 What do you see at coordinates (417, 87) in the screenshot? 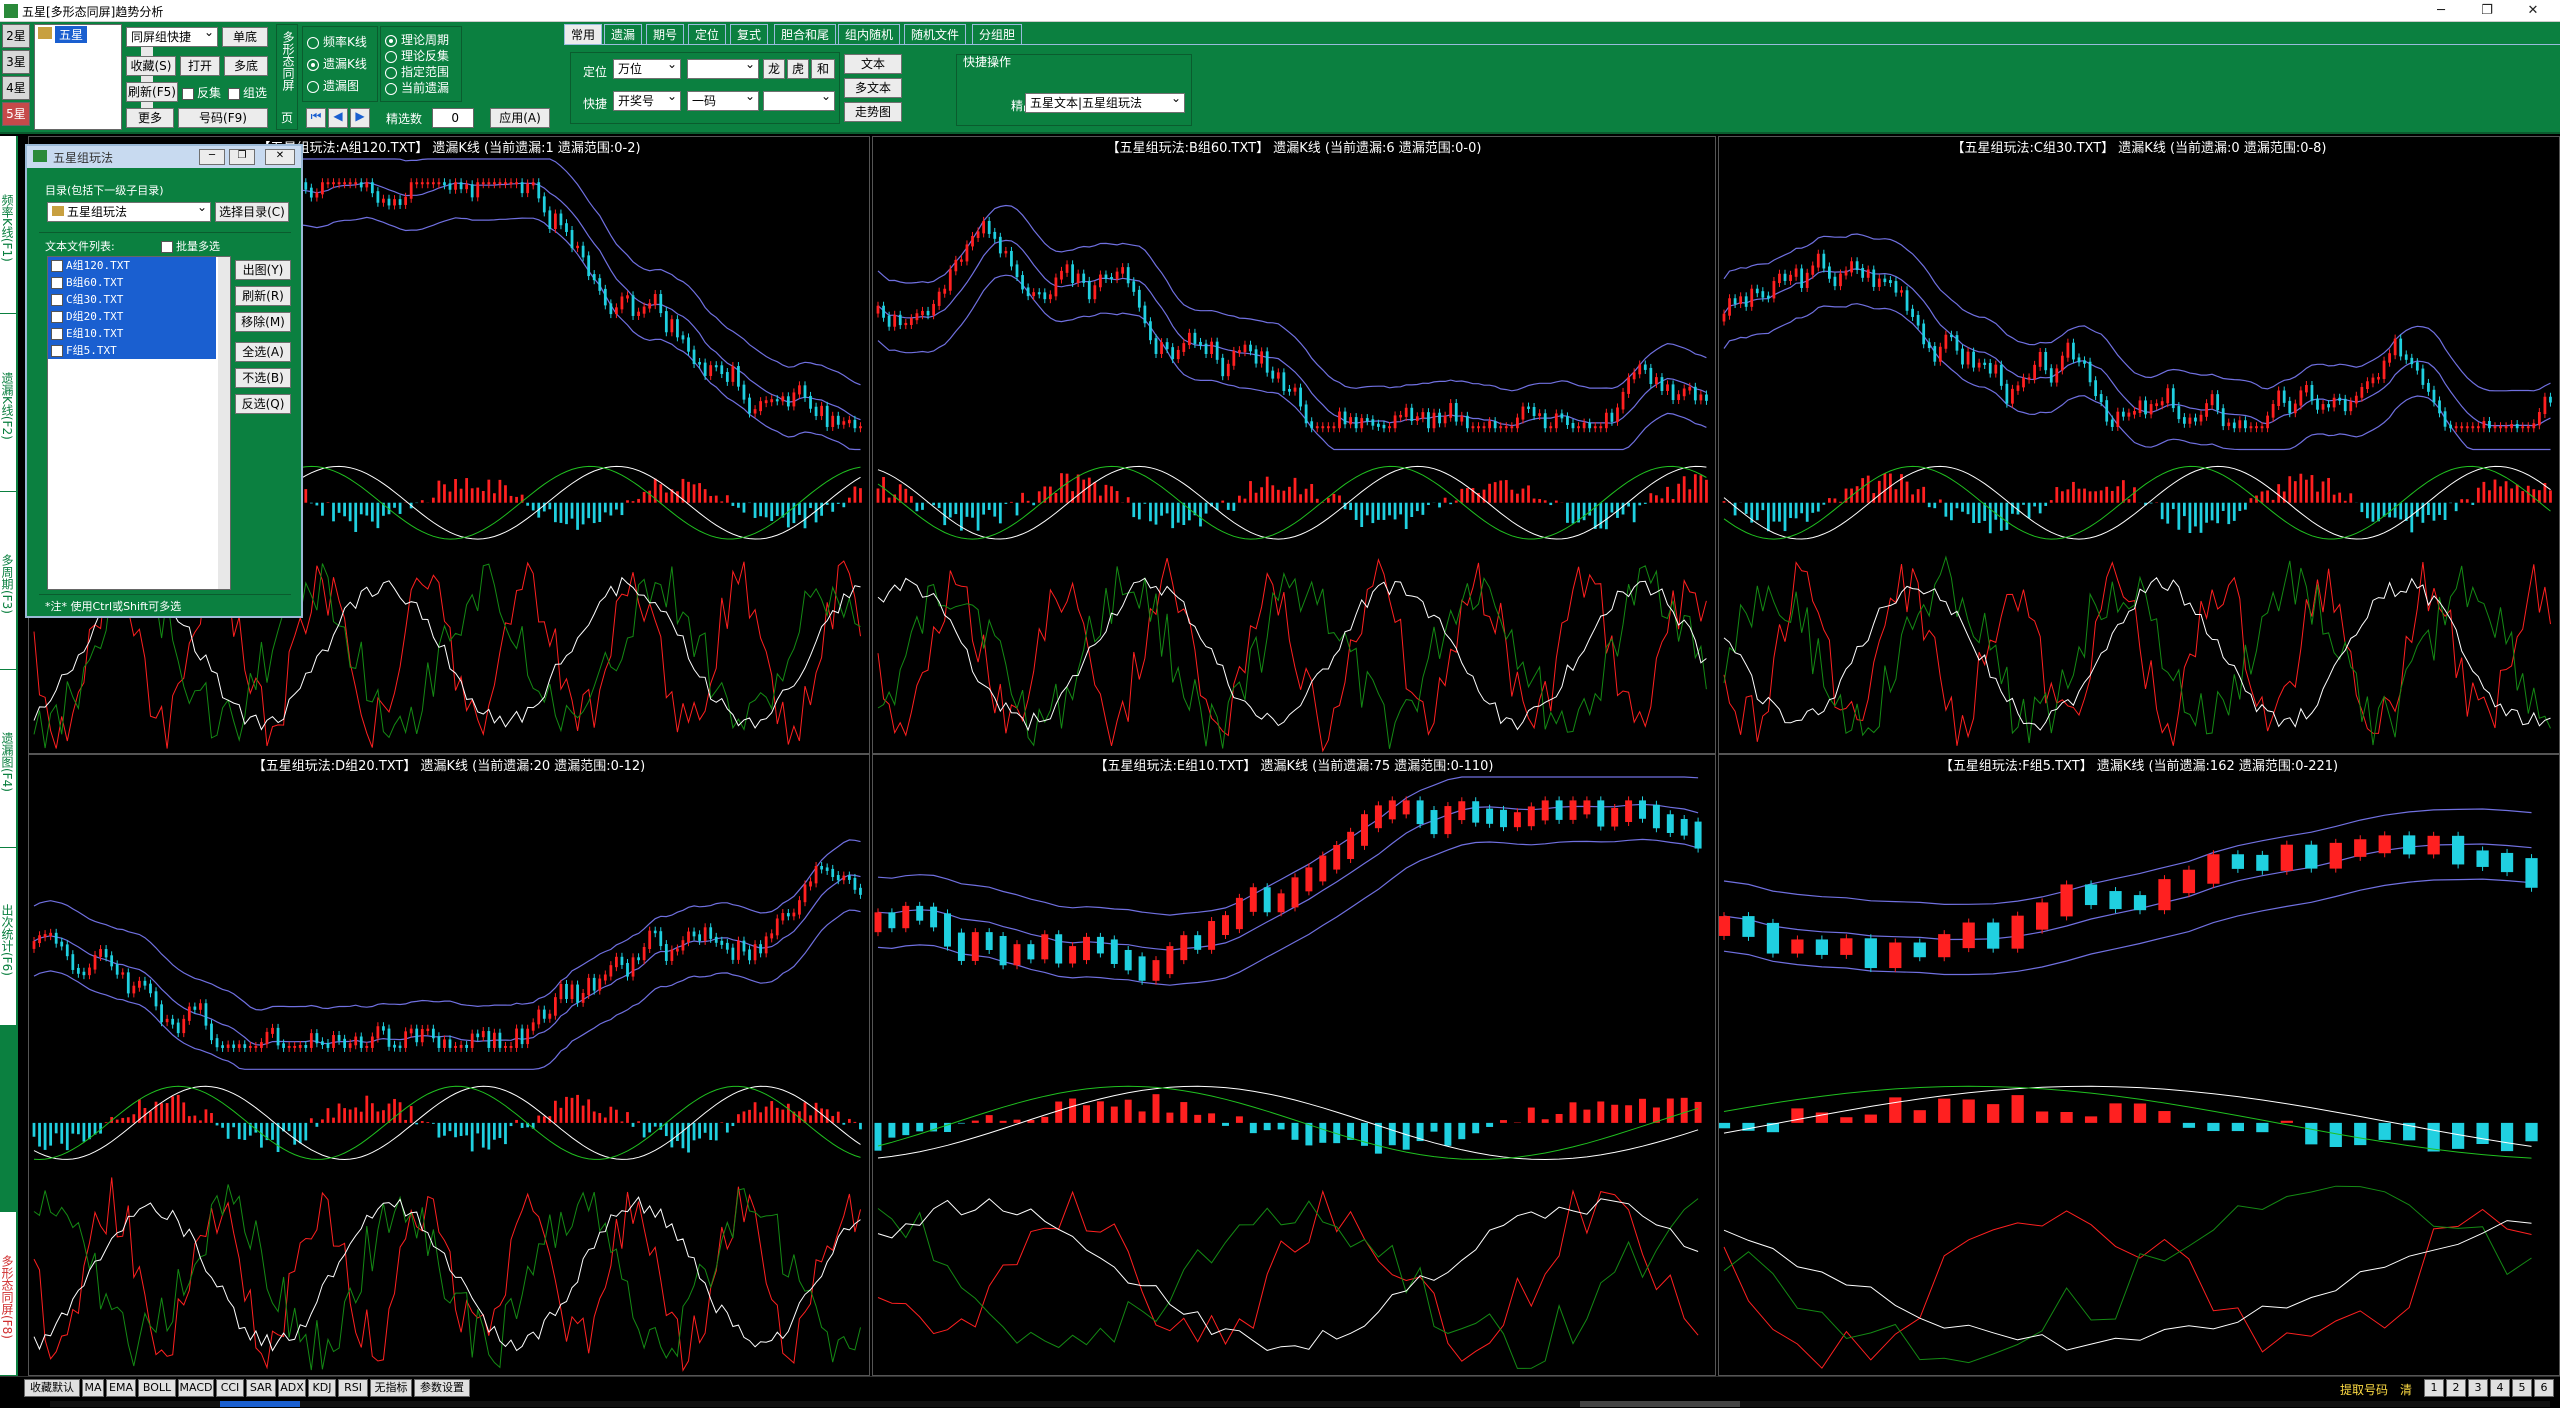
I see `radio-current-miss: 当前遗漏` at bounding box center [417, 87].